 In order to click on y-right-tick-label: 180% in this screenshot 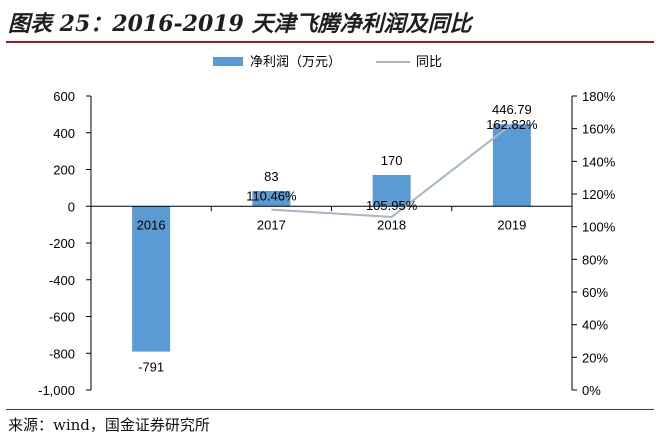, I will do `click(599, 96)`.